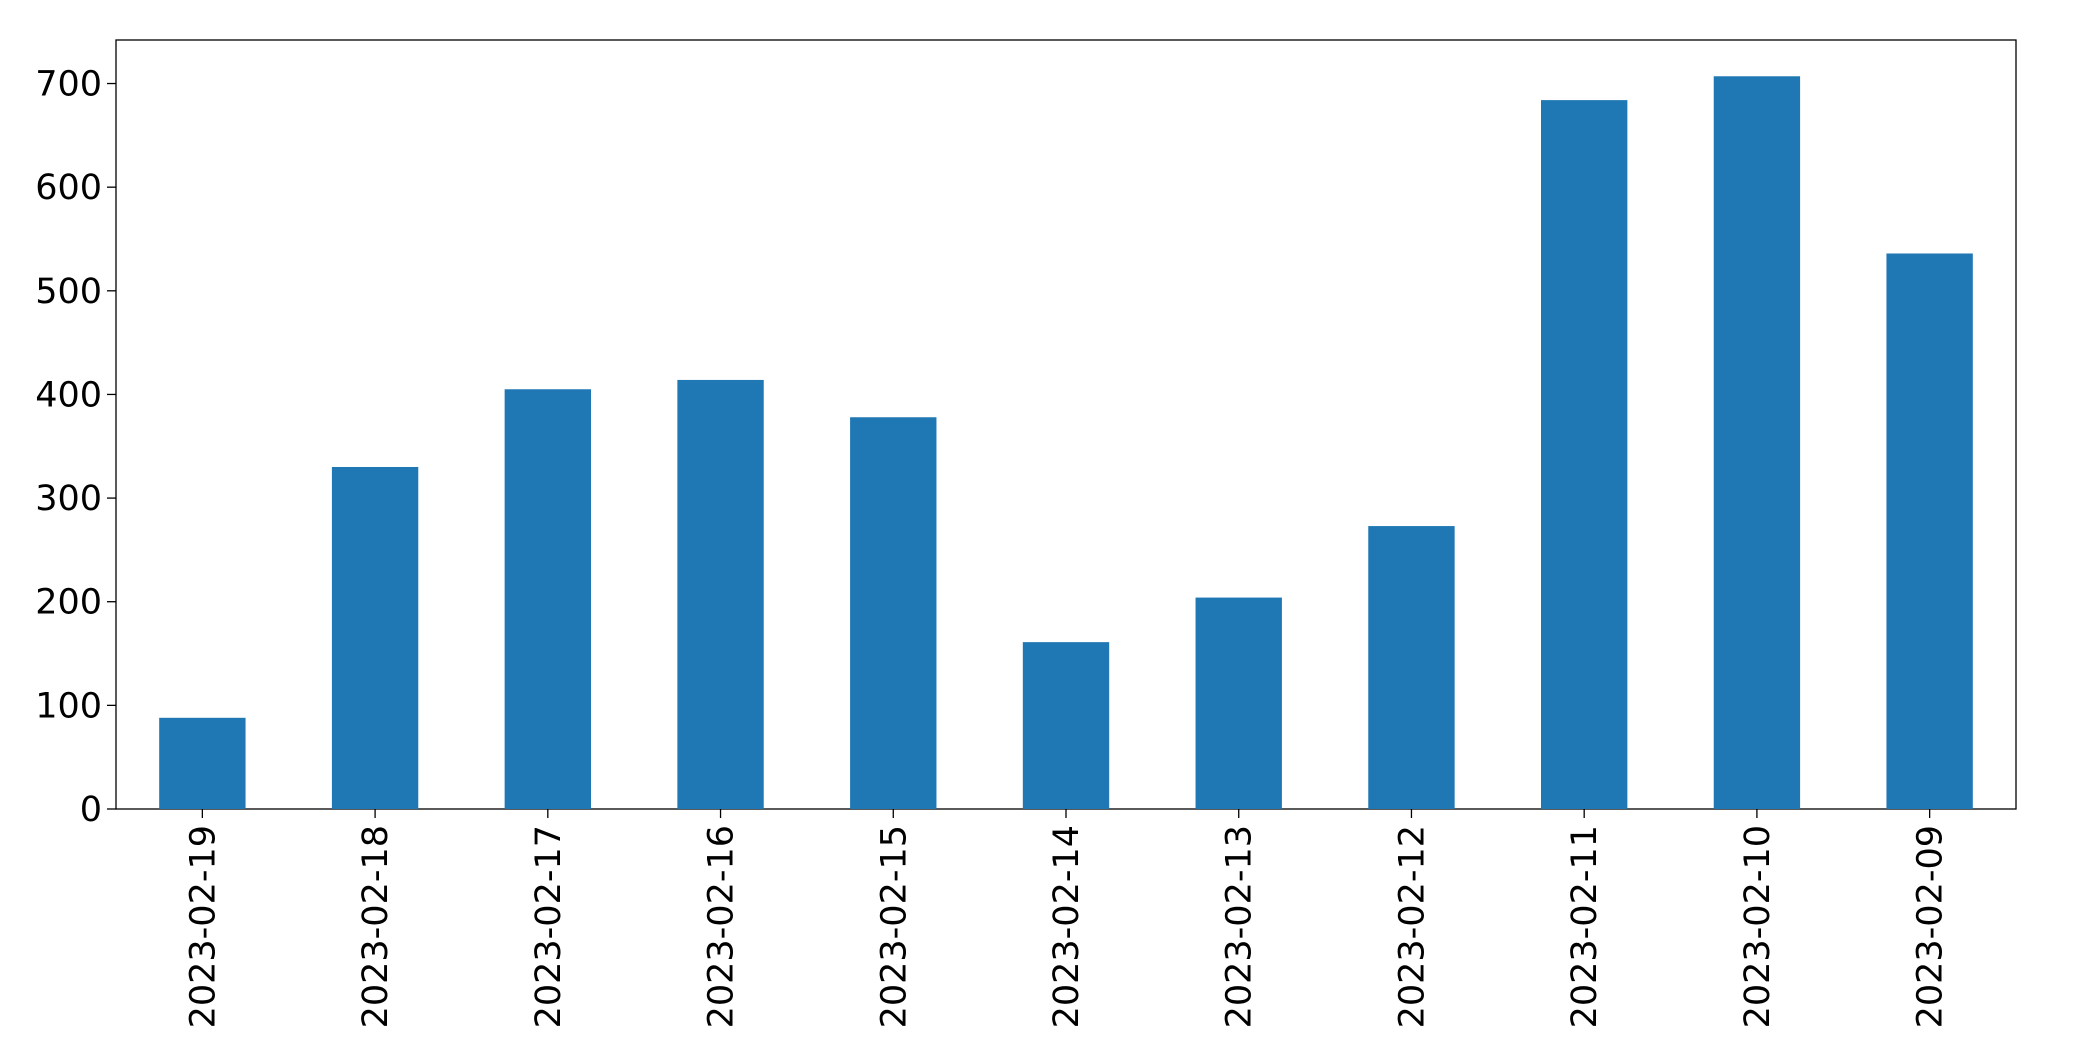 The image size is (2093, 1061). Describe the element at coordinates (91, 810) in the screenshot. I see `y-tick-label: 0` at that location.